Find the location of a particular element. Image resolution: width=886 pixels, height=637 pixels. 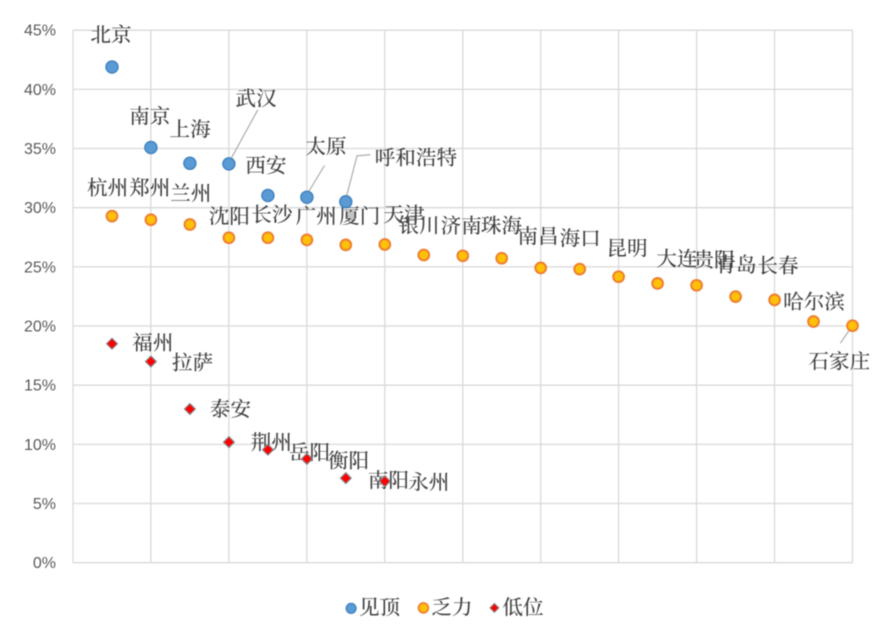

svg-text: 20% is located at coordinates (40, 327).